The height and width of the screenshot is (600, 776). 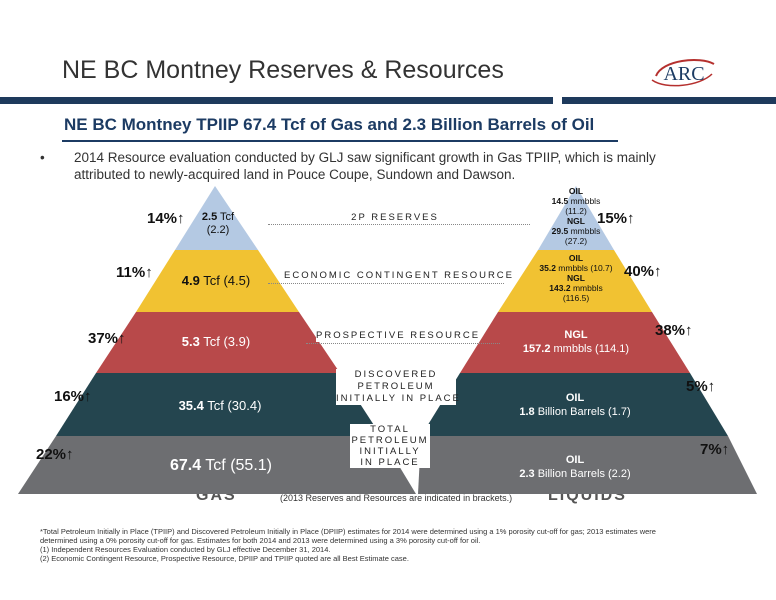 I want to click on gas-tier-2-change: 11%↑, so click(x=134, y=272).